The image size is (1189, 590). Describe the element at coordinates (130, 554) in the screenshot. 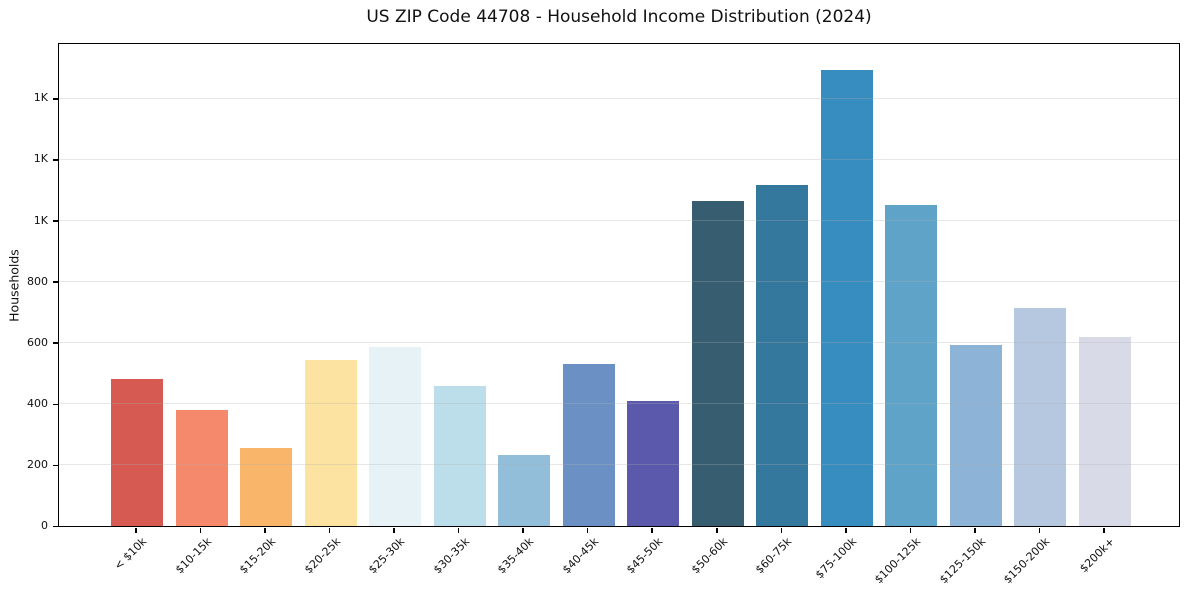

I see `x-tick-label: < $10k` at that location.